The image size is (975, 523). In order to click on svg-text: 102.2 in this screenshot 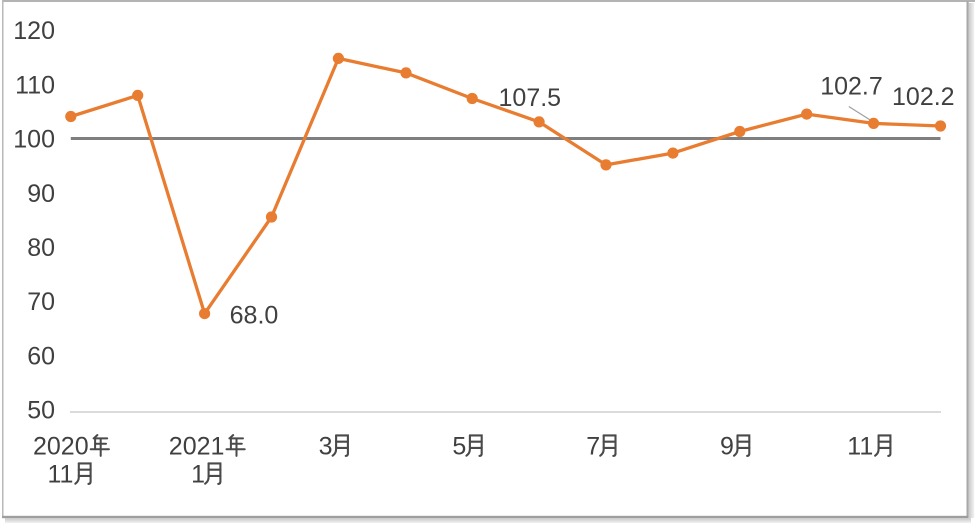, I will do `click(923, 97)`.